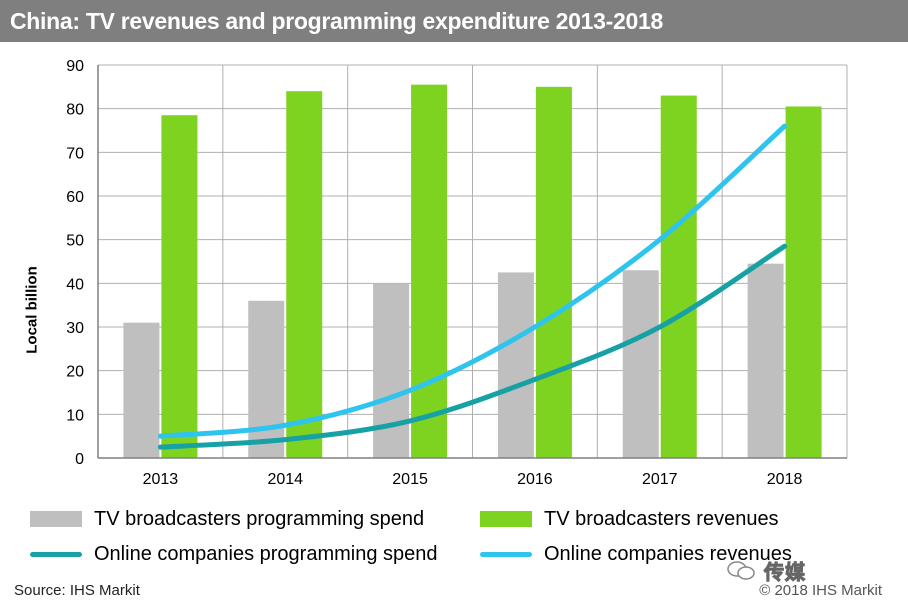 The width and height of the screenshot is (908, 616). I want to click on y-tick-label: 0, so click(79, 459).